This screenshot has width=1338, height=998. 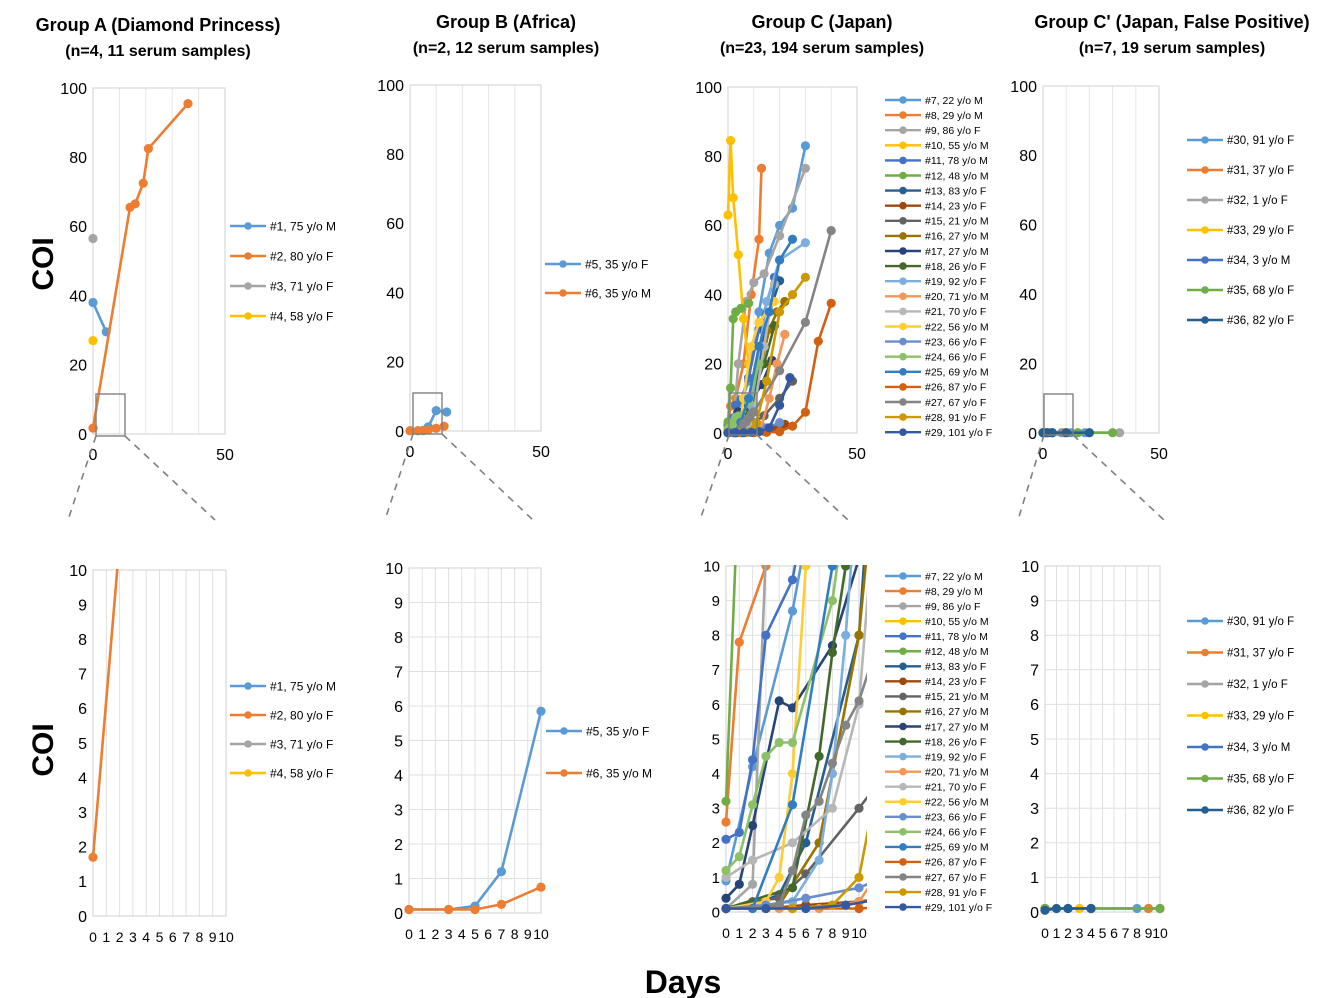 I want to click on y-tick-label: 6, so click(x=398, y=707).